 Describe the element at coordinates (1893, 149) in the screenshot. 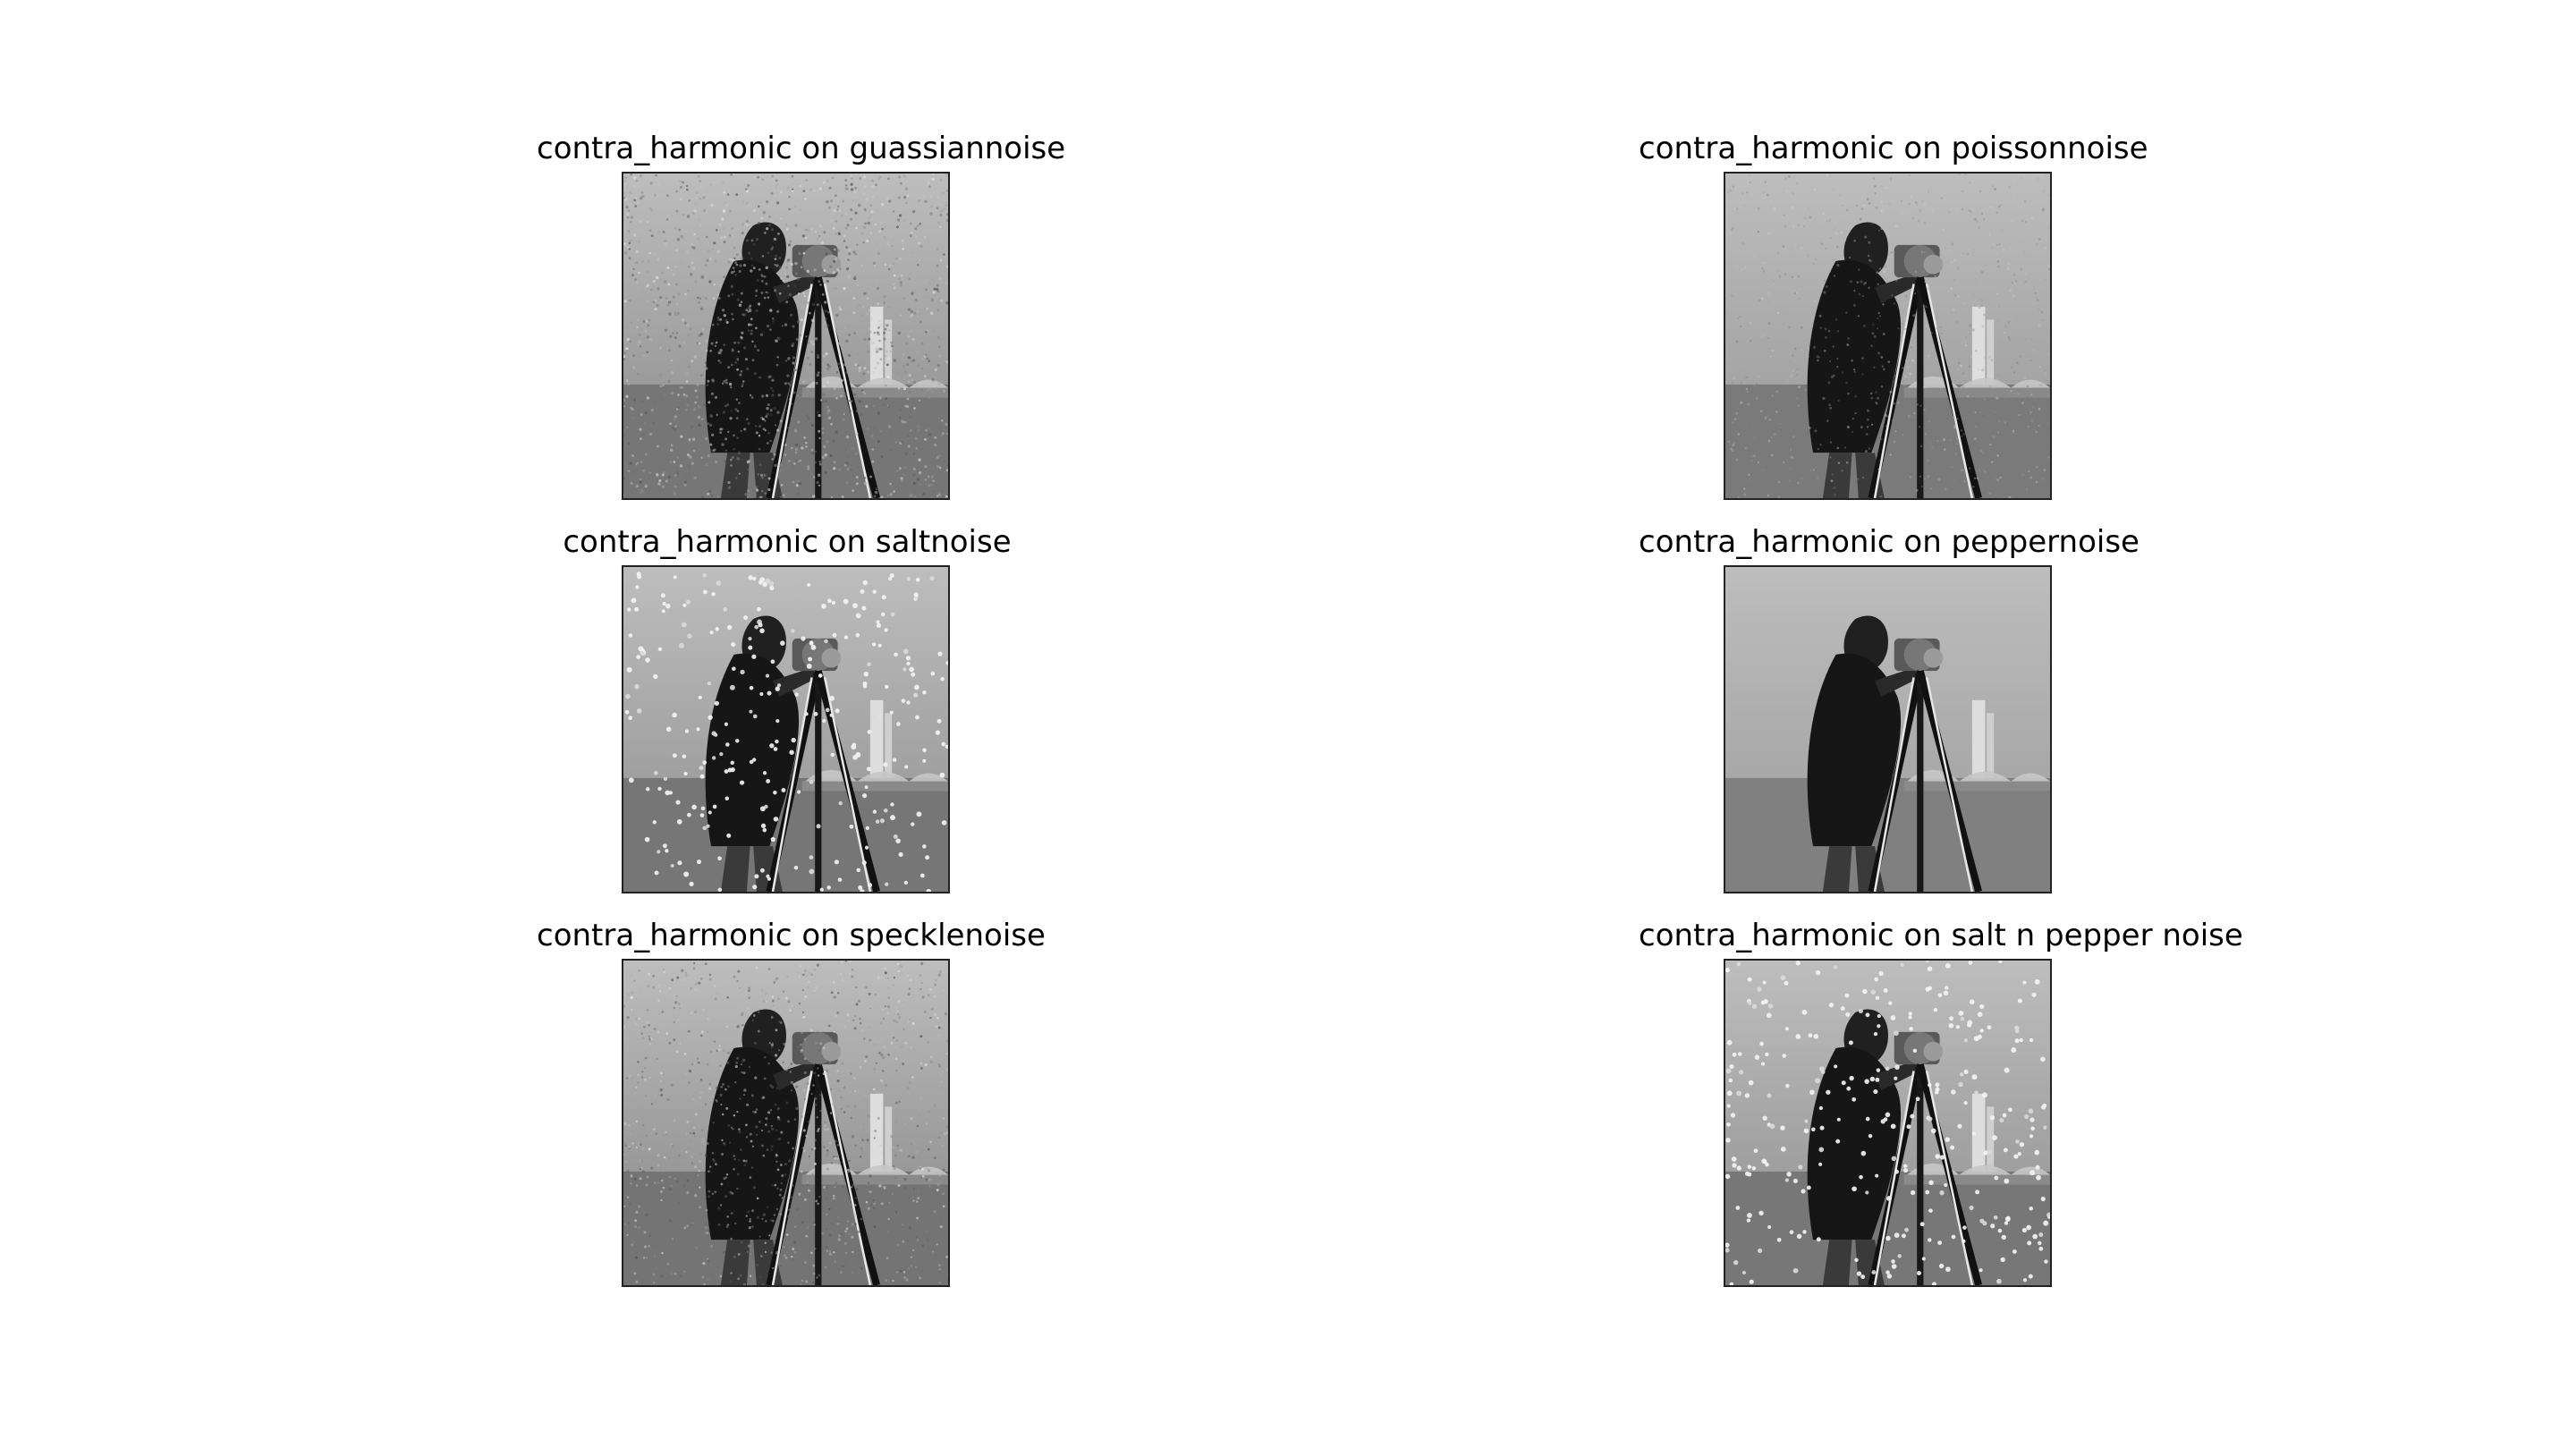

I see `panel-title-poisson: contra_harmonic on poissonnoise` at that location.